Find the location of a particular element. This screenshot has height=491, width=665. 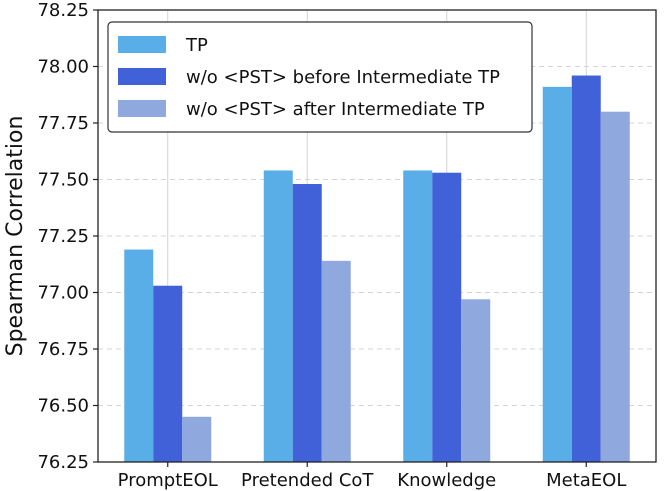

y-tick-label: 76.75 is located at coordinates (63, 349).